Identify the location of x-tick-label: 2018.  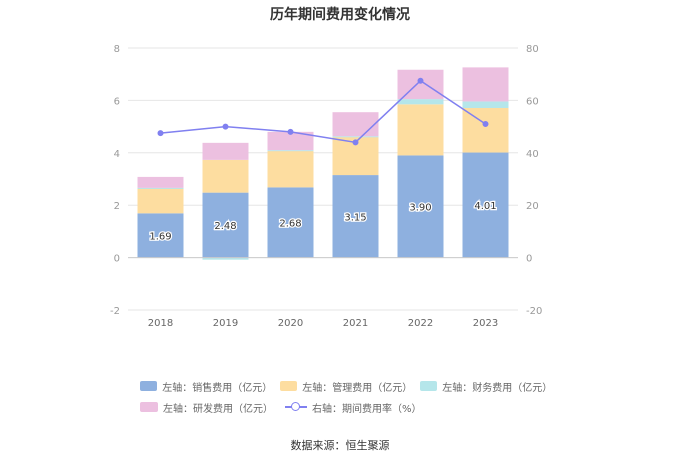
(160, 323).